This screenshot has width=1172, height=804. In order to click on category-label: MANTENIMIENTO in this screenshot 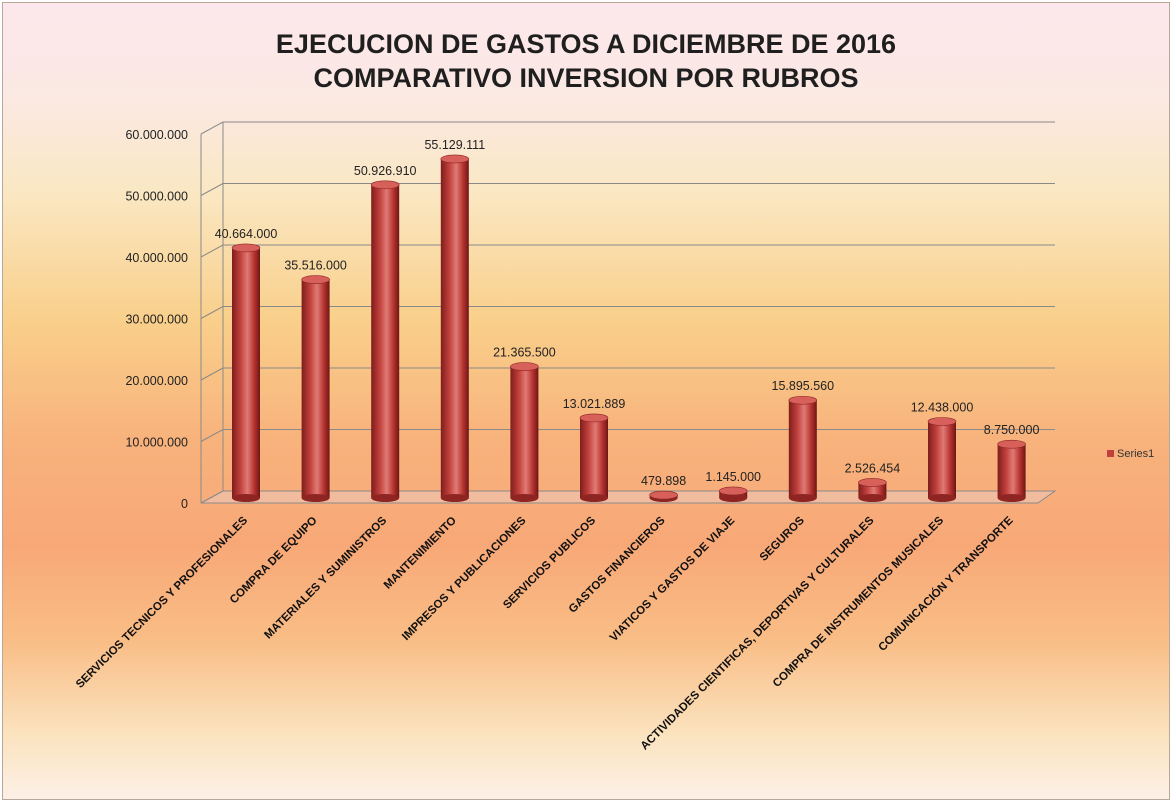, I will do `click(420, 553)`.